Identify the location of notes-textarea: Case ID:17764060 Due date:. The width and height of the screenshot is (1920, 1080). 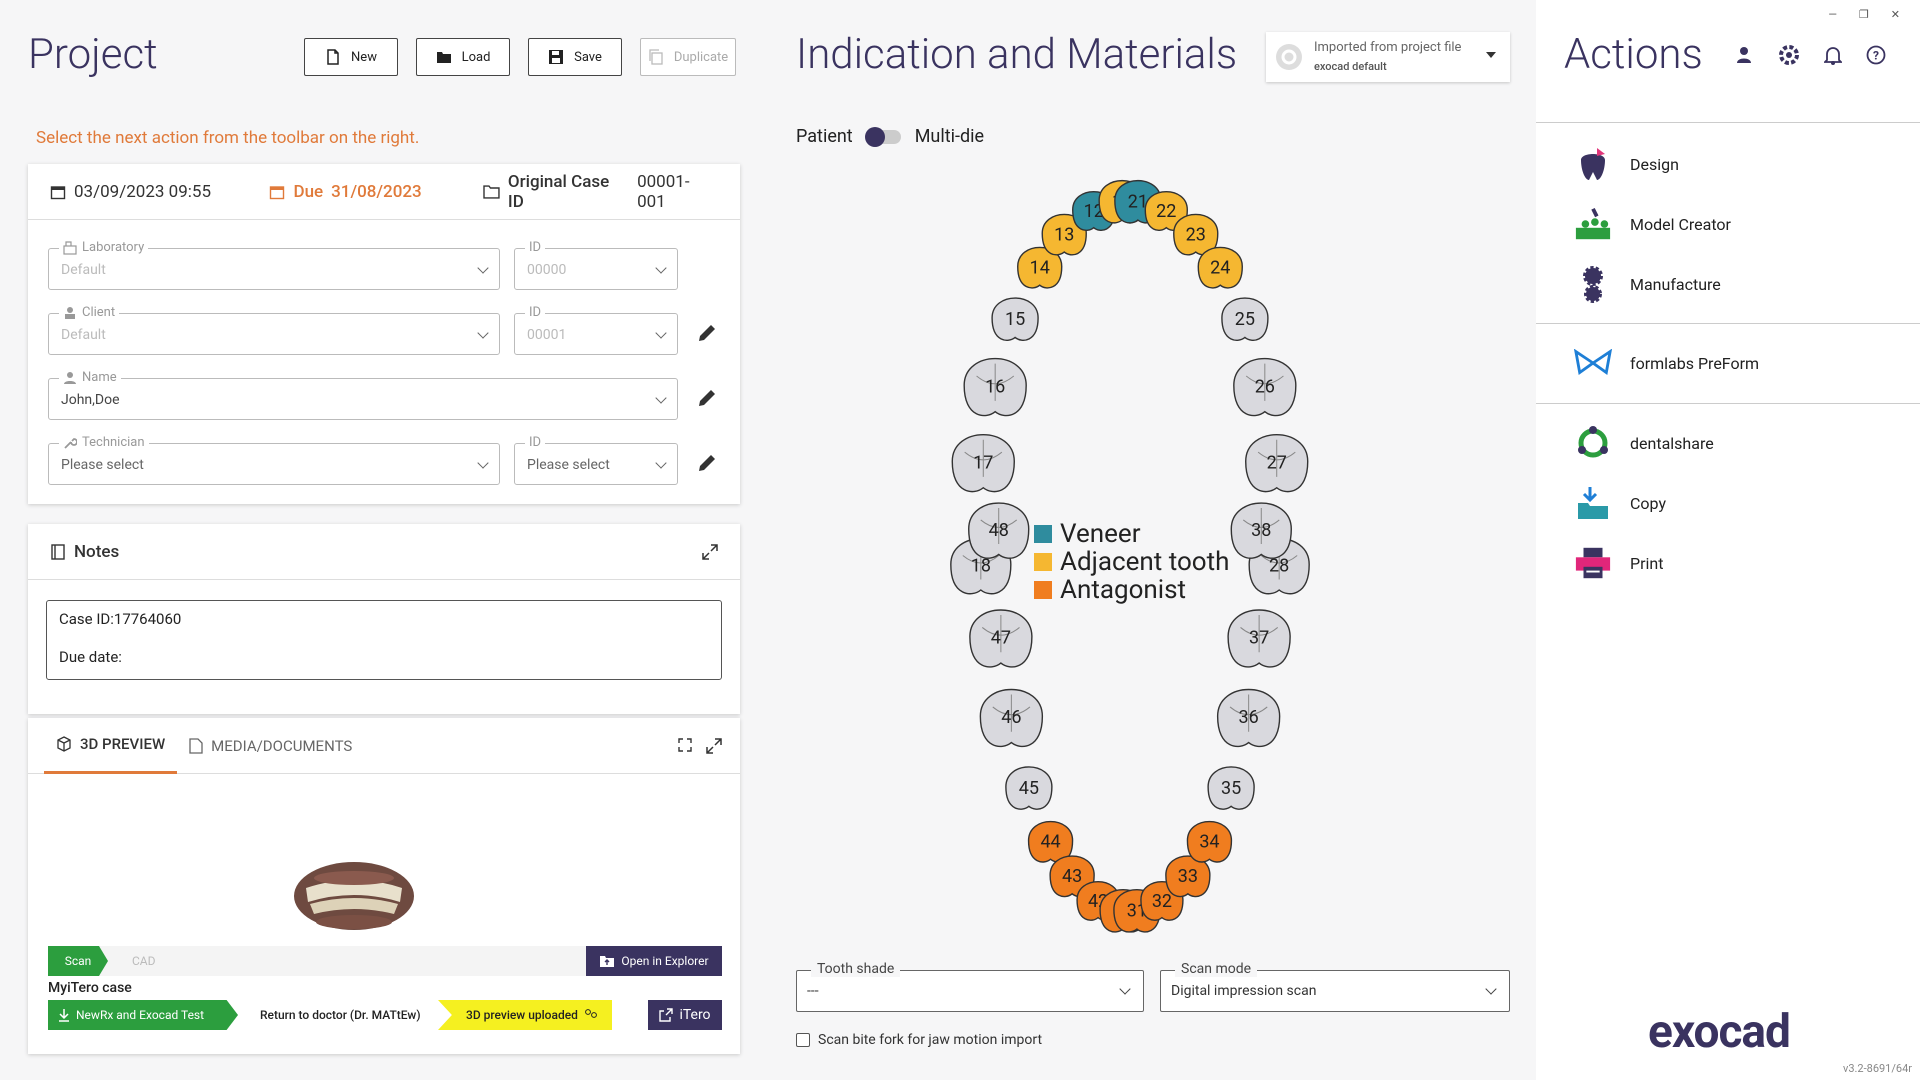
(384, 640).